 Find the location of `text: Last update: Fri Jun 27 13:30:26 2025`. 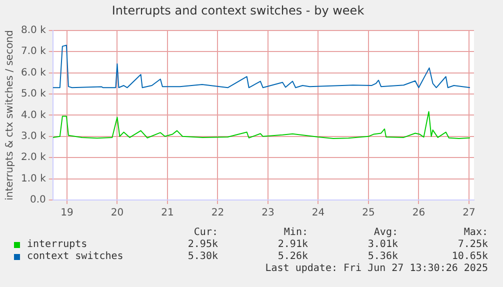

text: Last update: Fri Jun 27 13:30:26 2025 is located at coordinates (376, 269).